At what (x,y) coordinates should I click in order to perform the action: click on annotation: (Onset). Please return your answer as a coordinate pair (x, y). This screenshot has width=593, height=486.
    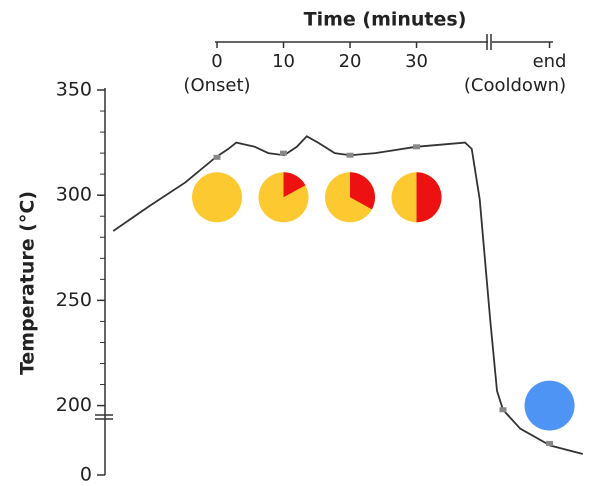
    Looking at the image, I should click on (216, 85).